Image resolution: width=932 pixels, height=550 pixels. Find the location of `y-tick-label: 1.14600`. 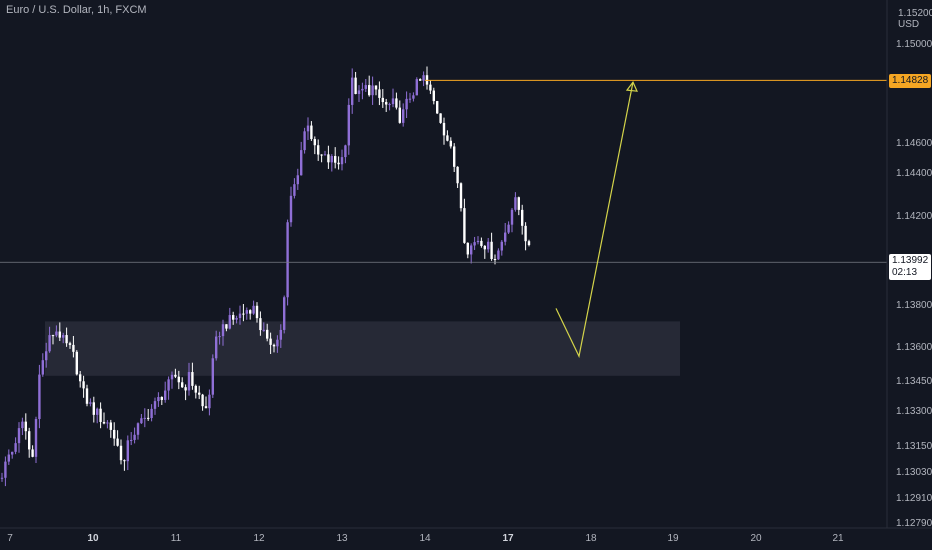

y-tick-label: 1.14600 is located at coordinates (914, 143).